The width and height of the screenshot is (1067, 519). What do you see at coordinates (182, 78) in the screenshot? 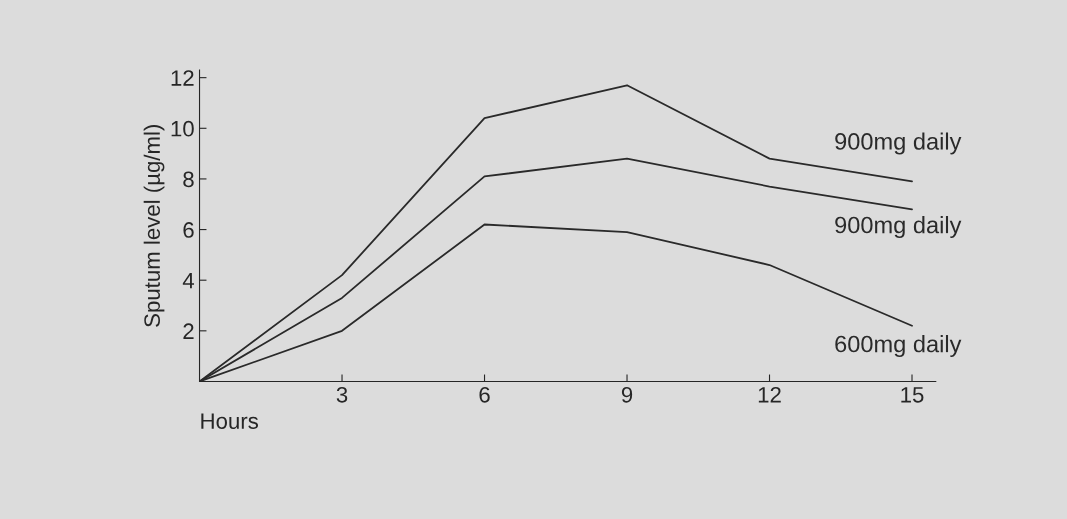
I see `y-tick-label: 12` at bounding box center [182, 78].